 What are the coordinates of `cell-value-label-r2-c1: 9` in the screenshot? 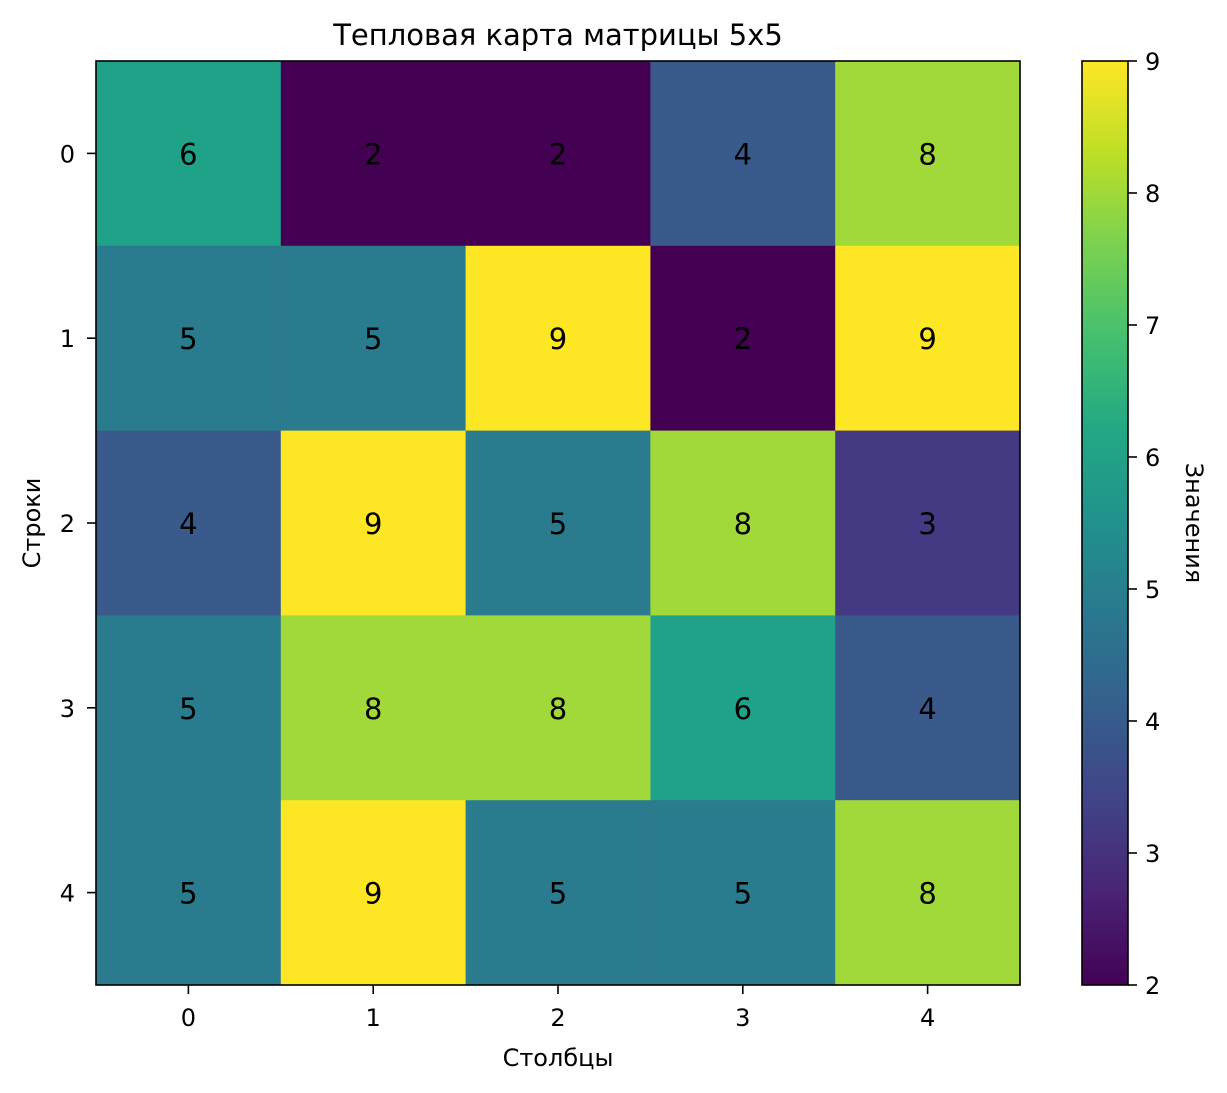 It's located at (373, 524).